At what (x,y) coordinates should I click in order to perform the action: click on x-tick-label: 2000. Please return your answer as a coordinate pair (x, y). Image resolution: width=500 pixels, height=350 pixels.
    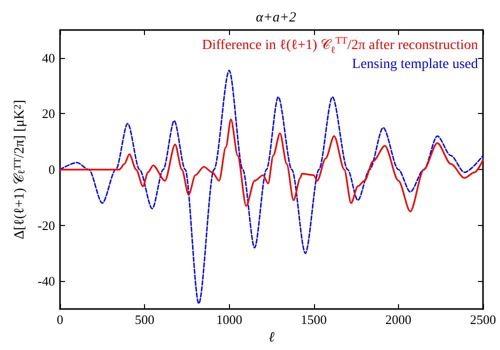
    Looking at the image, I should click on (398, 320).